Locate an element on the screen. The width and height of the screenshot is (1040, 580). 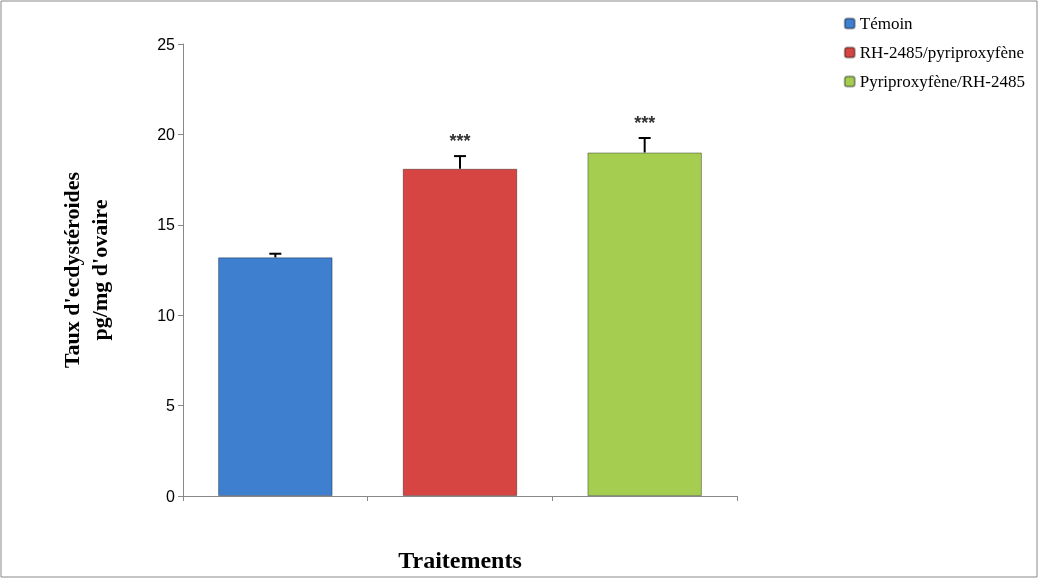
legend-label: RH-2485/pyriproxyfène is located at coordinates (942, 52).